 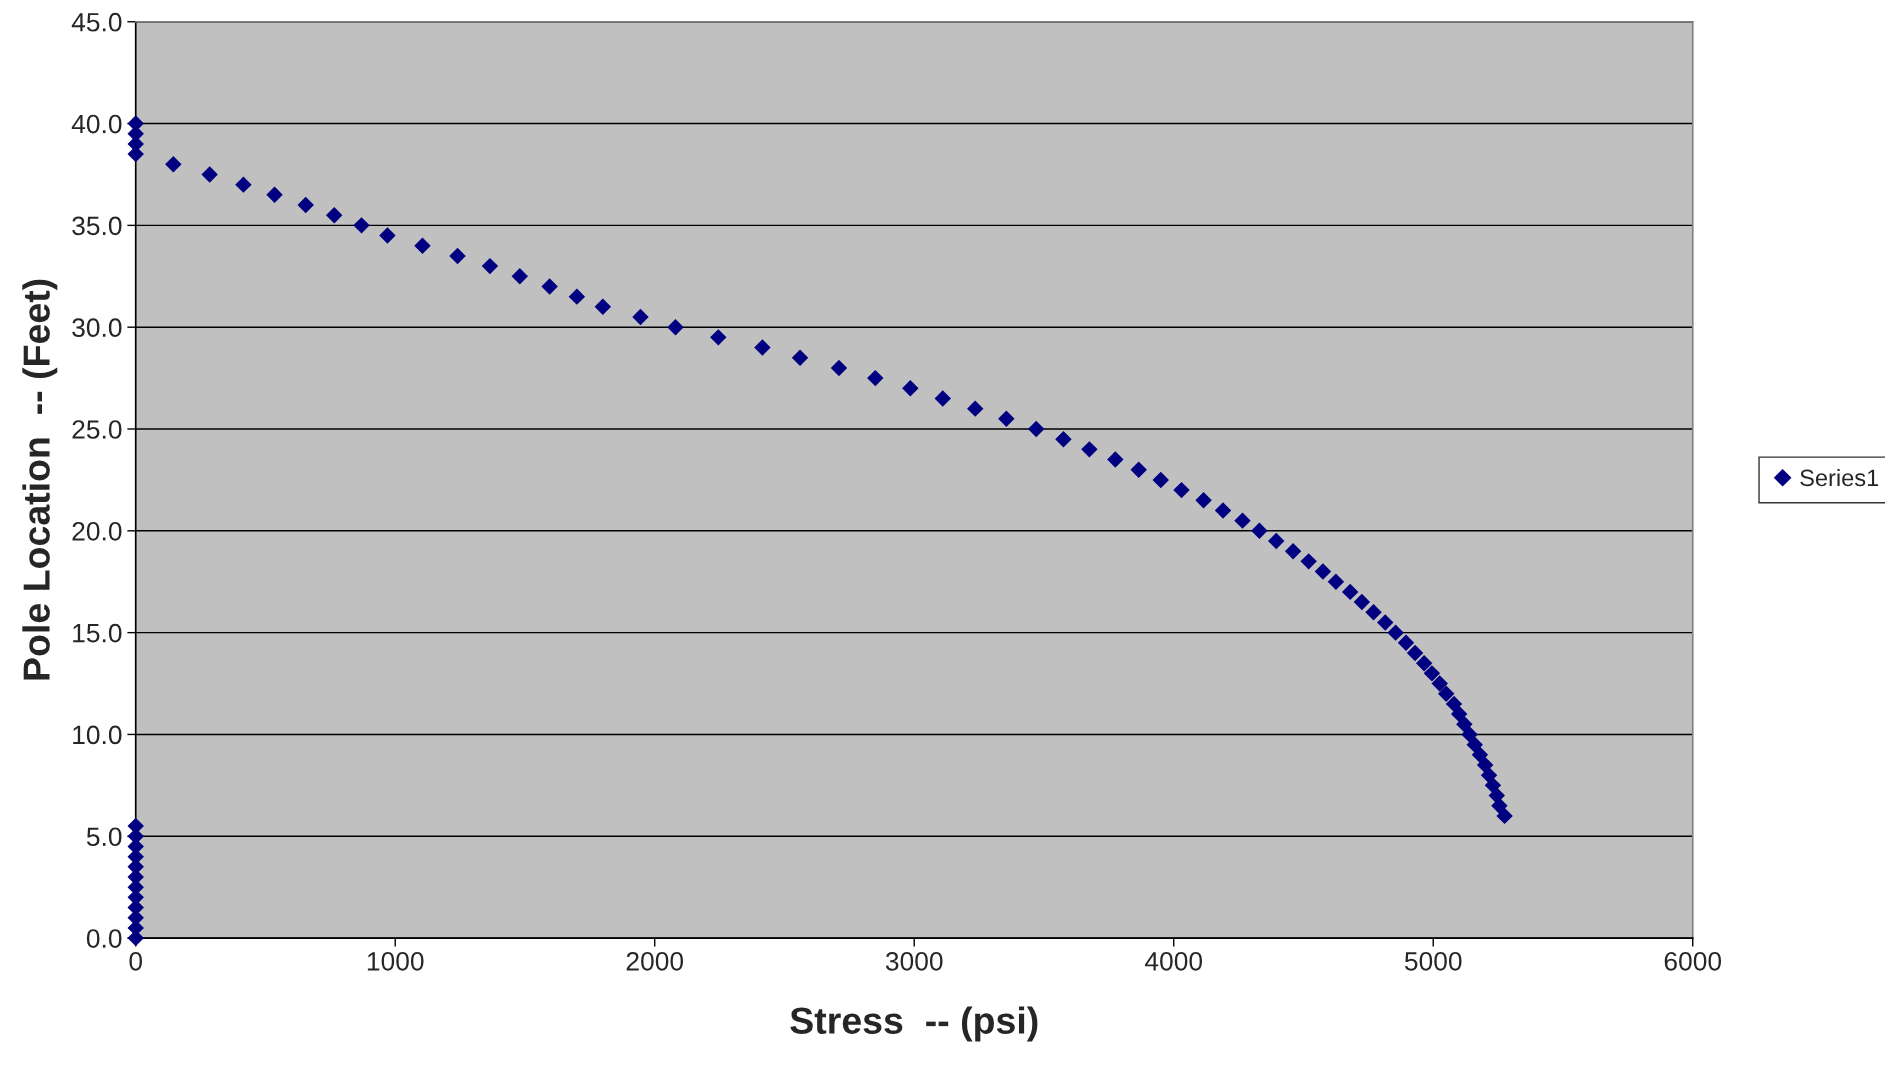 I want to click on y-tick-label: 15.0, so click(x=97, y=633).